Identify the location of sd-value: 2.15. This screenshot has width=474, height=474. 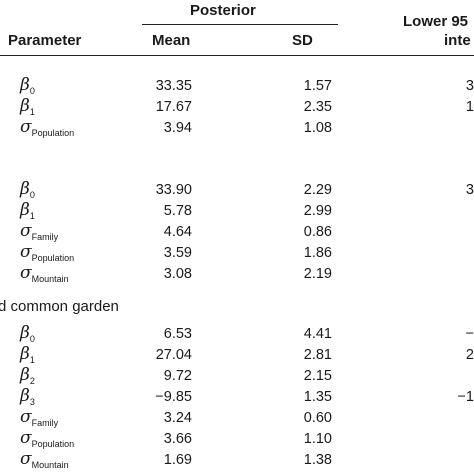
(317, 376).